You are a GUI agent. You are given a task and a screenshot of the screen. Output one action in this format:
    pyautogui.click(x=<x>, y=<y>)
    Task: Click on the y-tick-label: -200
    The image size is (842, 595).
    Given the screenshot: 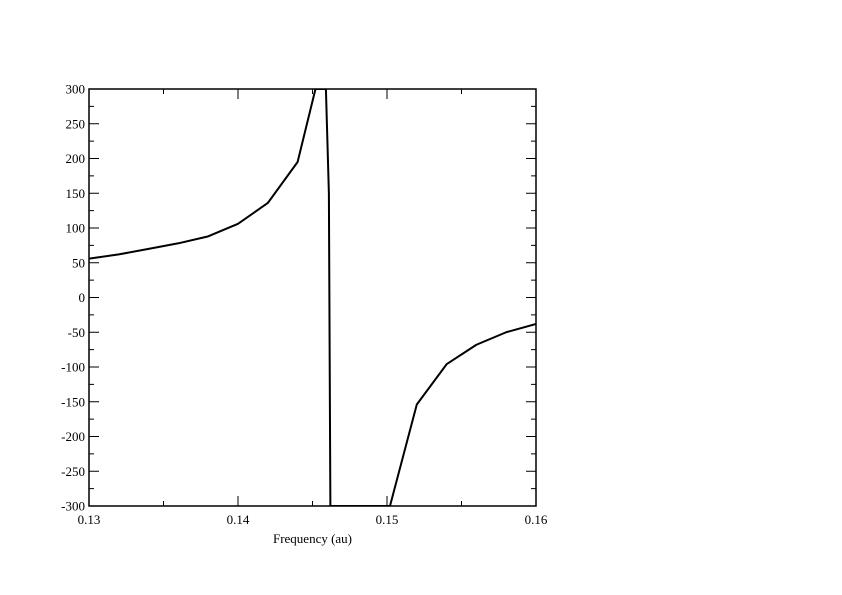 What is the action you would take?
    pyautogui.click(x=73, y=436)
    